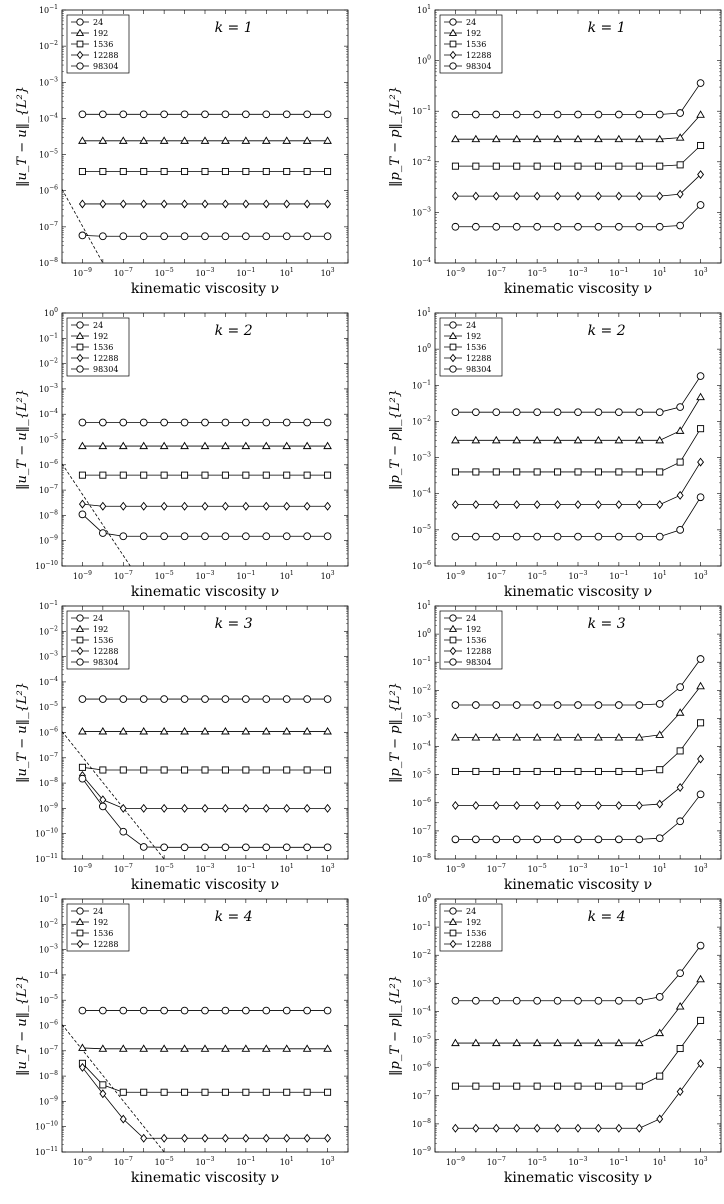 This screenshot has height=1204, width=724. What do you see at coordinates (245, 868) in the screenshot?
I see `x-tick-label: 10⁻¹` at bounding box center [245, 868].